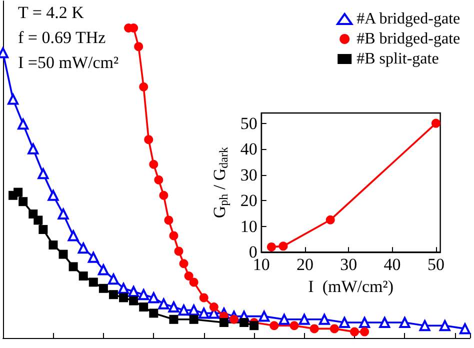  What do you see at coordinates (51, 12) in the screenshot?
I see `text: T = 4.2 K` at bounding box center [51, 12].